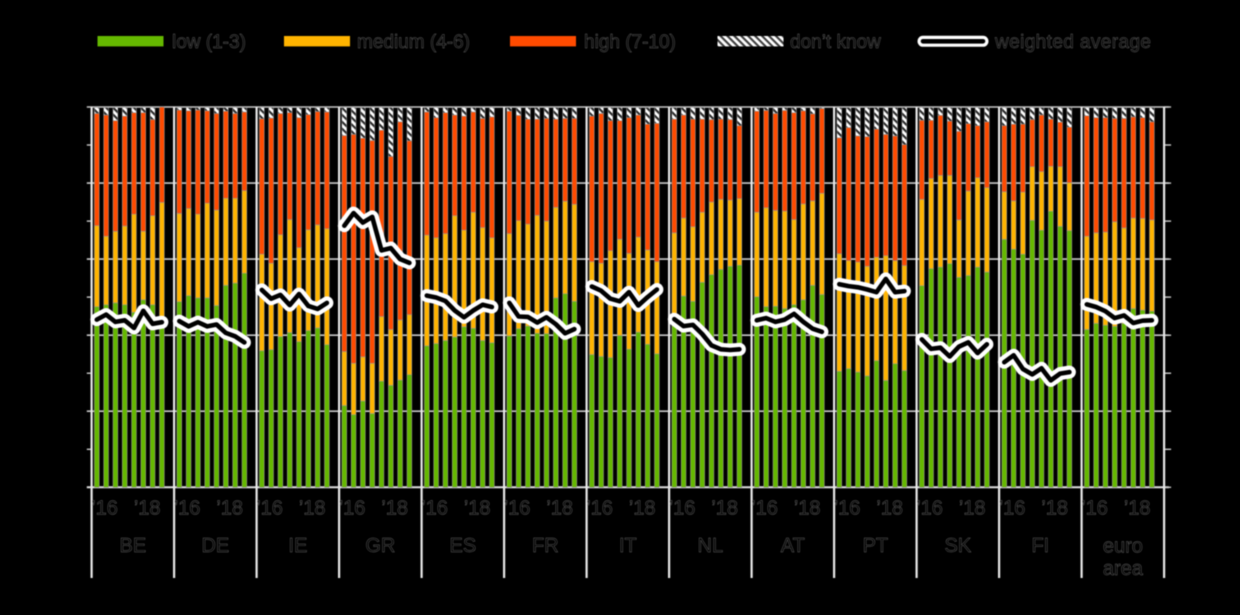 This screenshot has height=615, width=1240. Describe the element at coordinates (1123, 569) in the screenshot. I see `svg-text: area` at that location.